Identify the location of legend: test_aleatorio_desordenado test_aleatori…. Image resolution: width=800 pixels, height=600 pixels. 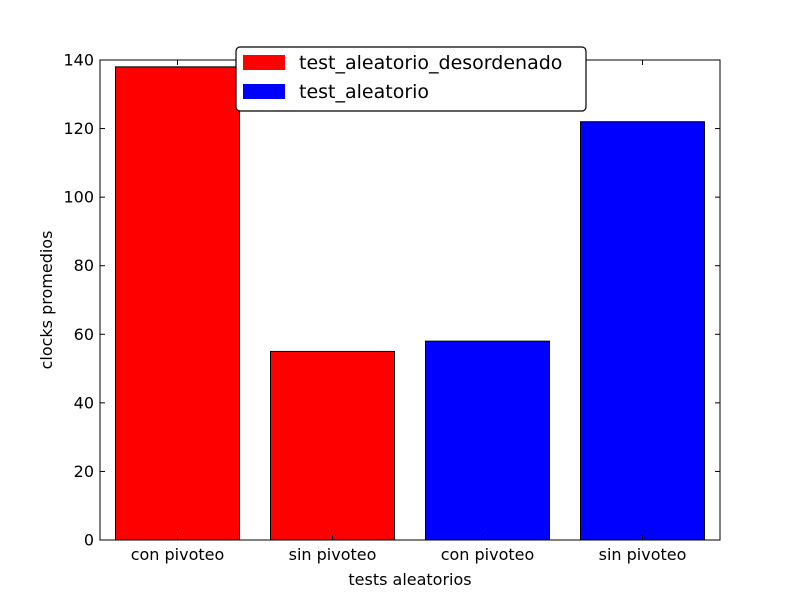
(411, 79).